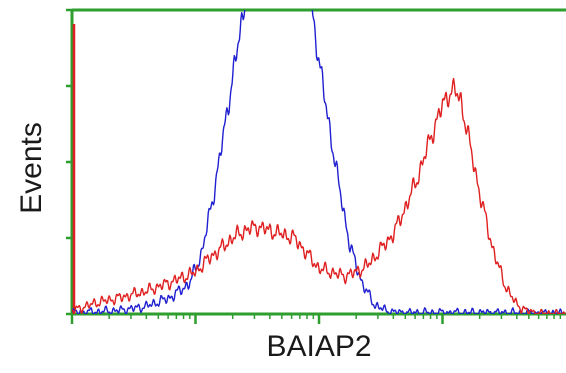 Image resolution: width=566 pixels, height=373 pixels. What do you see at coordinates (319, 346) in the screenshot?
I see `x-axis-label: BAIAP2` at bounding box center [319, 346].